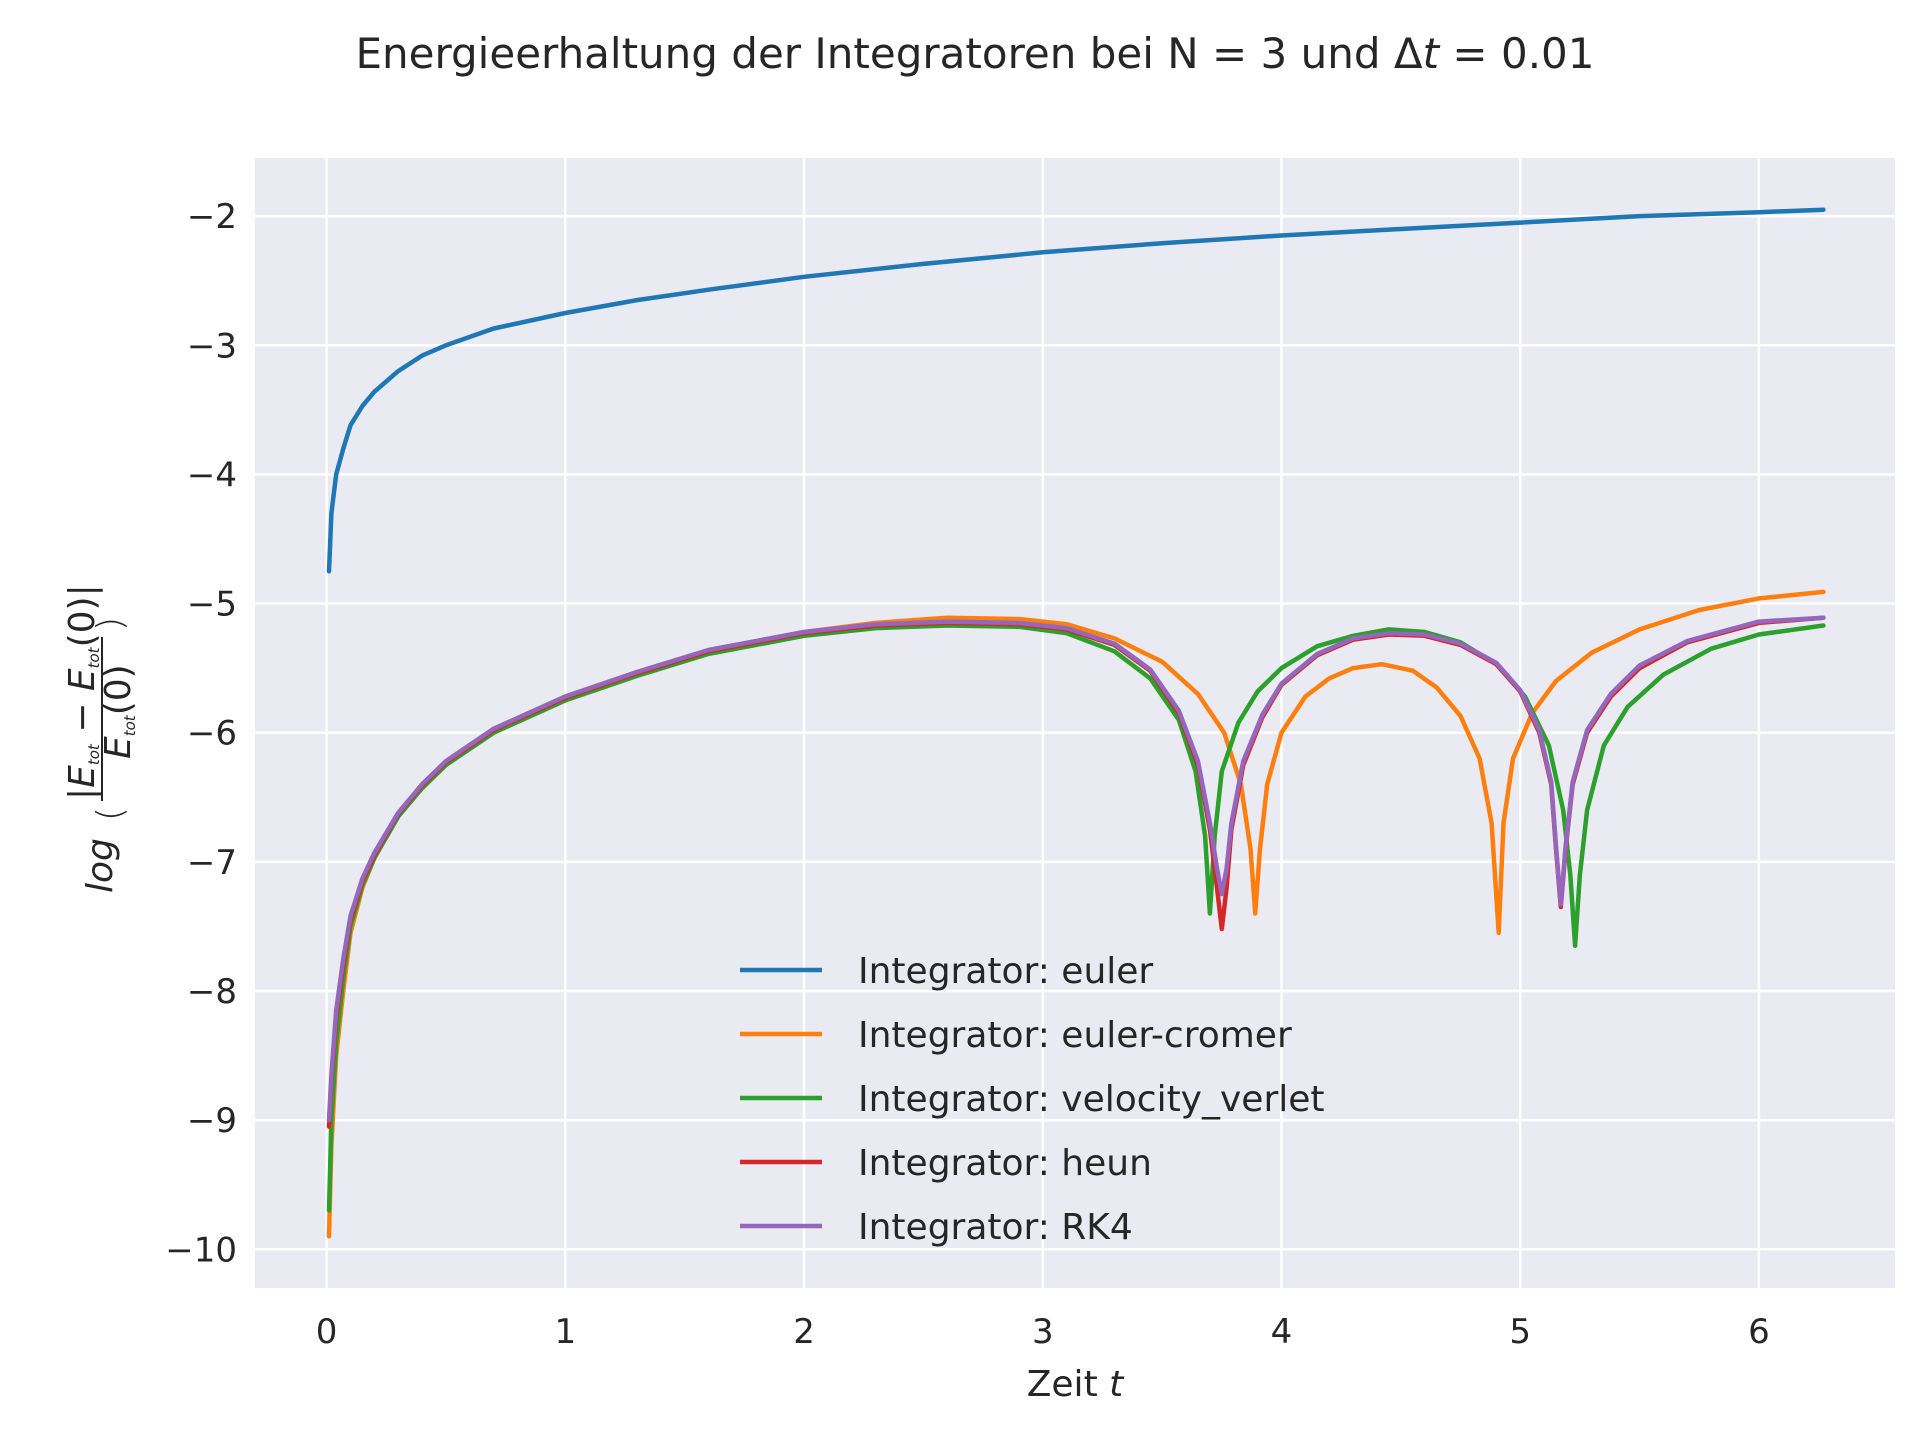 The width and height of the screenshot is (1920, 1440). I want to click on legend-label: Integrator: velocity_verlet, so click(1091, 1099).